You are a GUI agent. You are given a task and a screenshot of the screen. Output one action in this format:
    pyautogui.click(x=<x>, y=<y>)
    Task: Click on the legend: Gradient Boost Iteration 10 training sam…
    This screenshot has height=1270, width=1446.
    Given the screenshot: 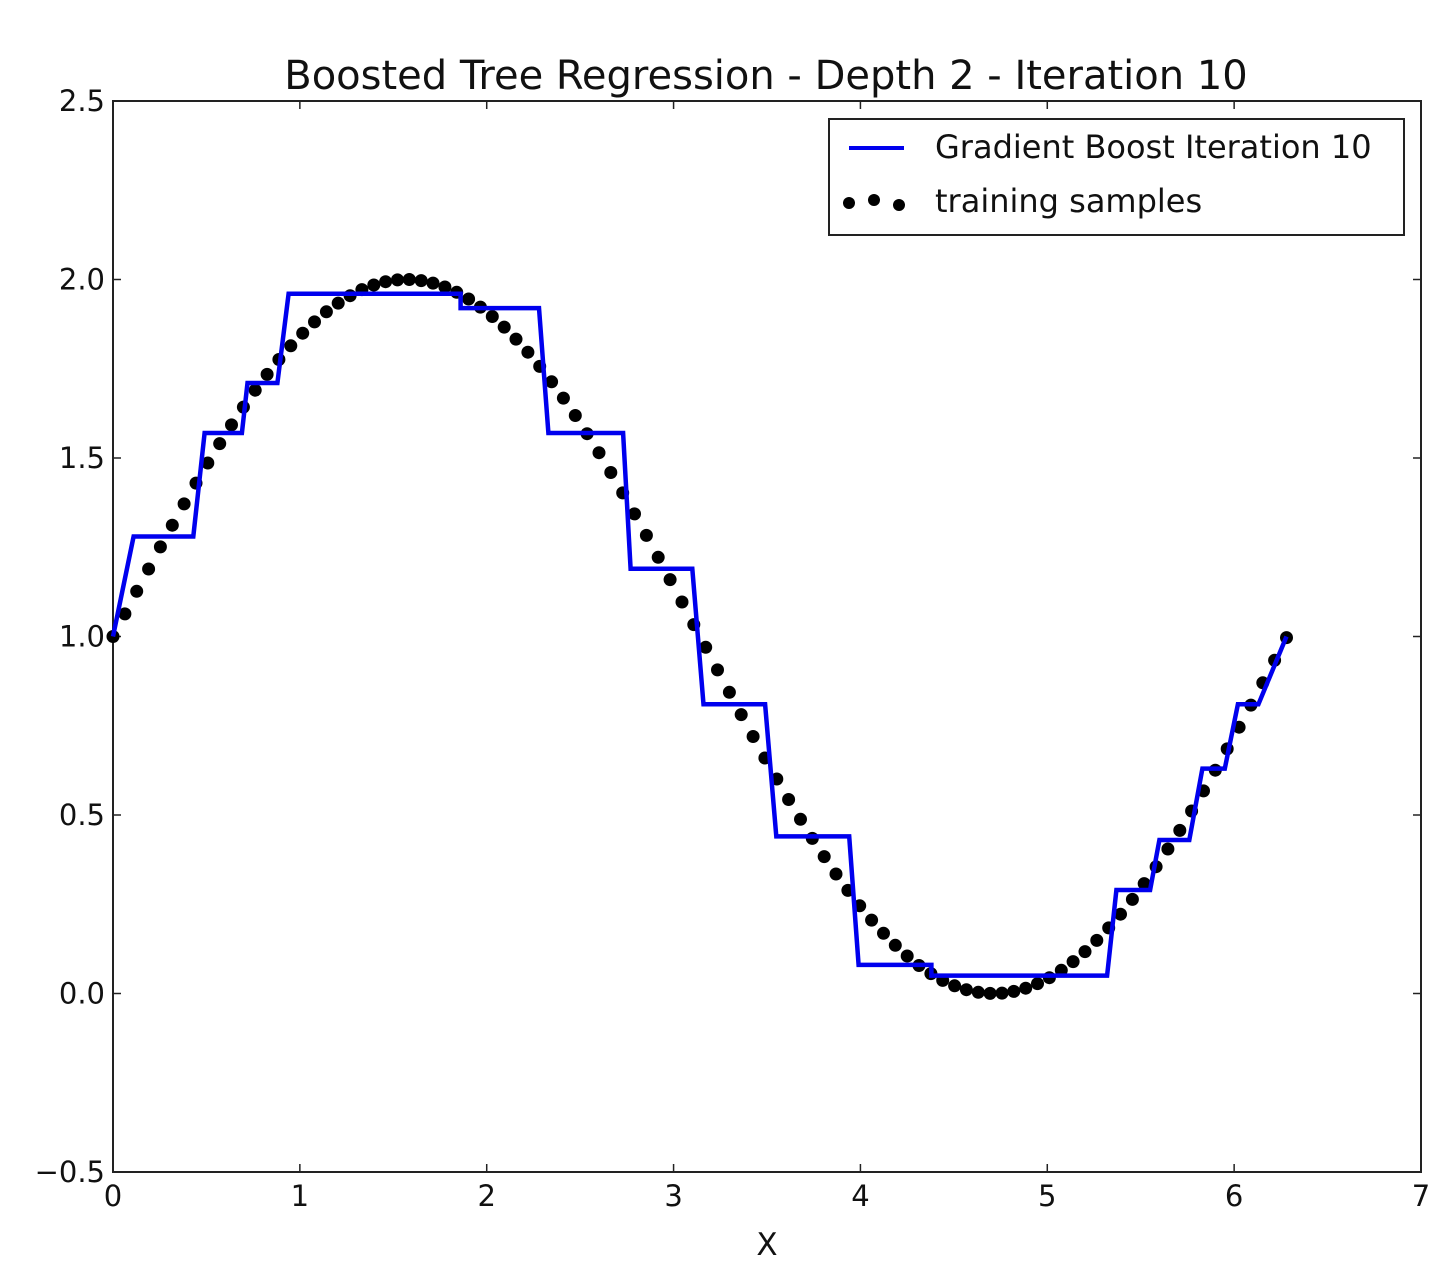 What is the action you would take?
    pyautogui.click(x=1116, y=177)
    